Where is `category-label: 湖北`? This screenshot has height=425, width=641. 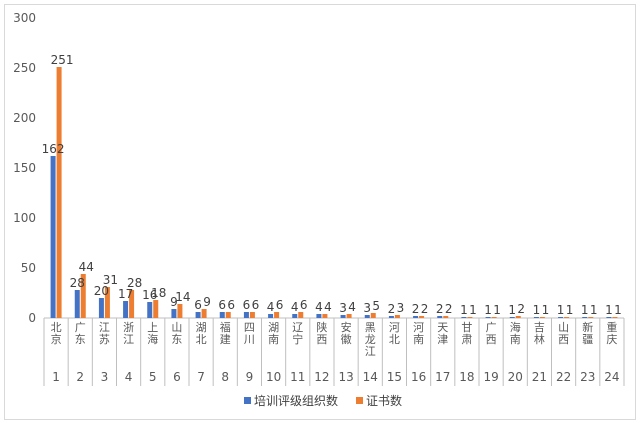 category-label: 湖北 is located at coordinates (201, 333).